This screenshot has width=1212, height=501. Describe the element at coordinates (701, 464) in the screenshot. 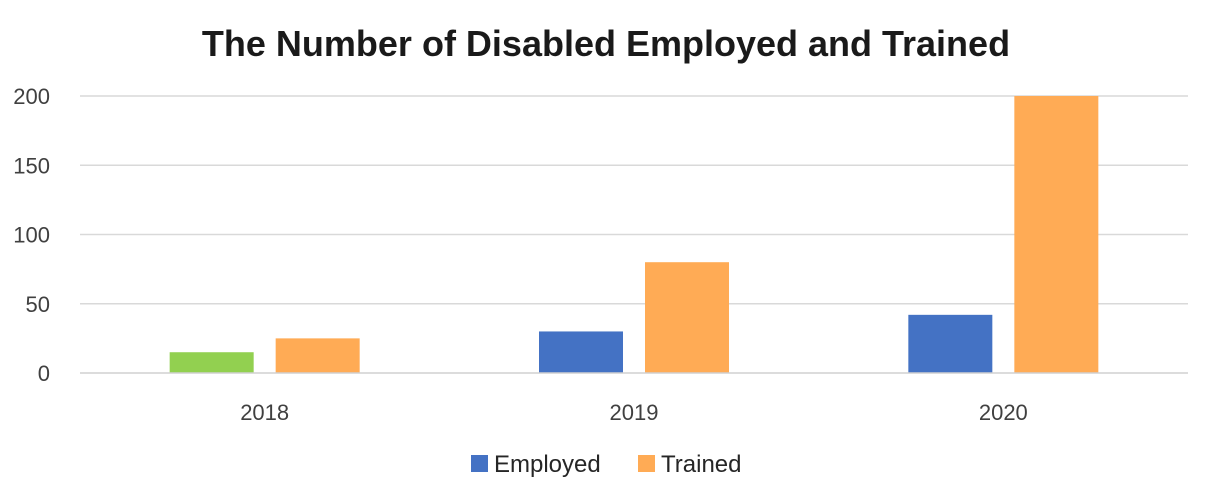

I see `legend-label-trained: Trained` at that location.